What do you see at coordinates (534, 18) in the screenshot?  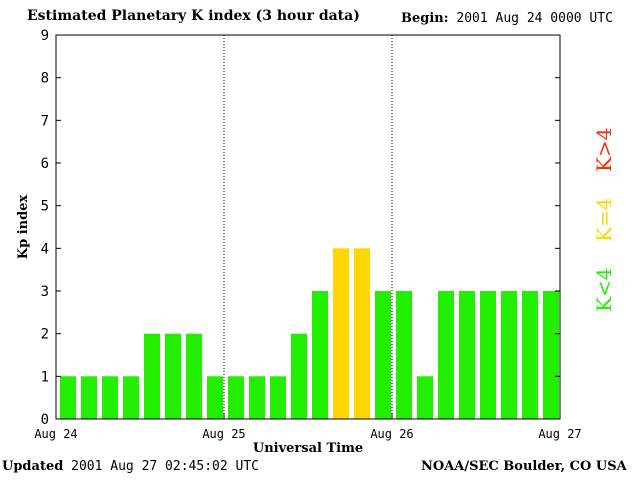 I see `begin-value: 2001 Aug 24 0000 UTC` at bounding box center [534, 18].